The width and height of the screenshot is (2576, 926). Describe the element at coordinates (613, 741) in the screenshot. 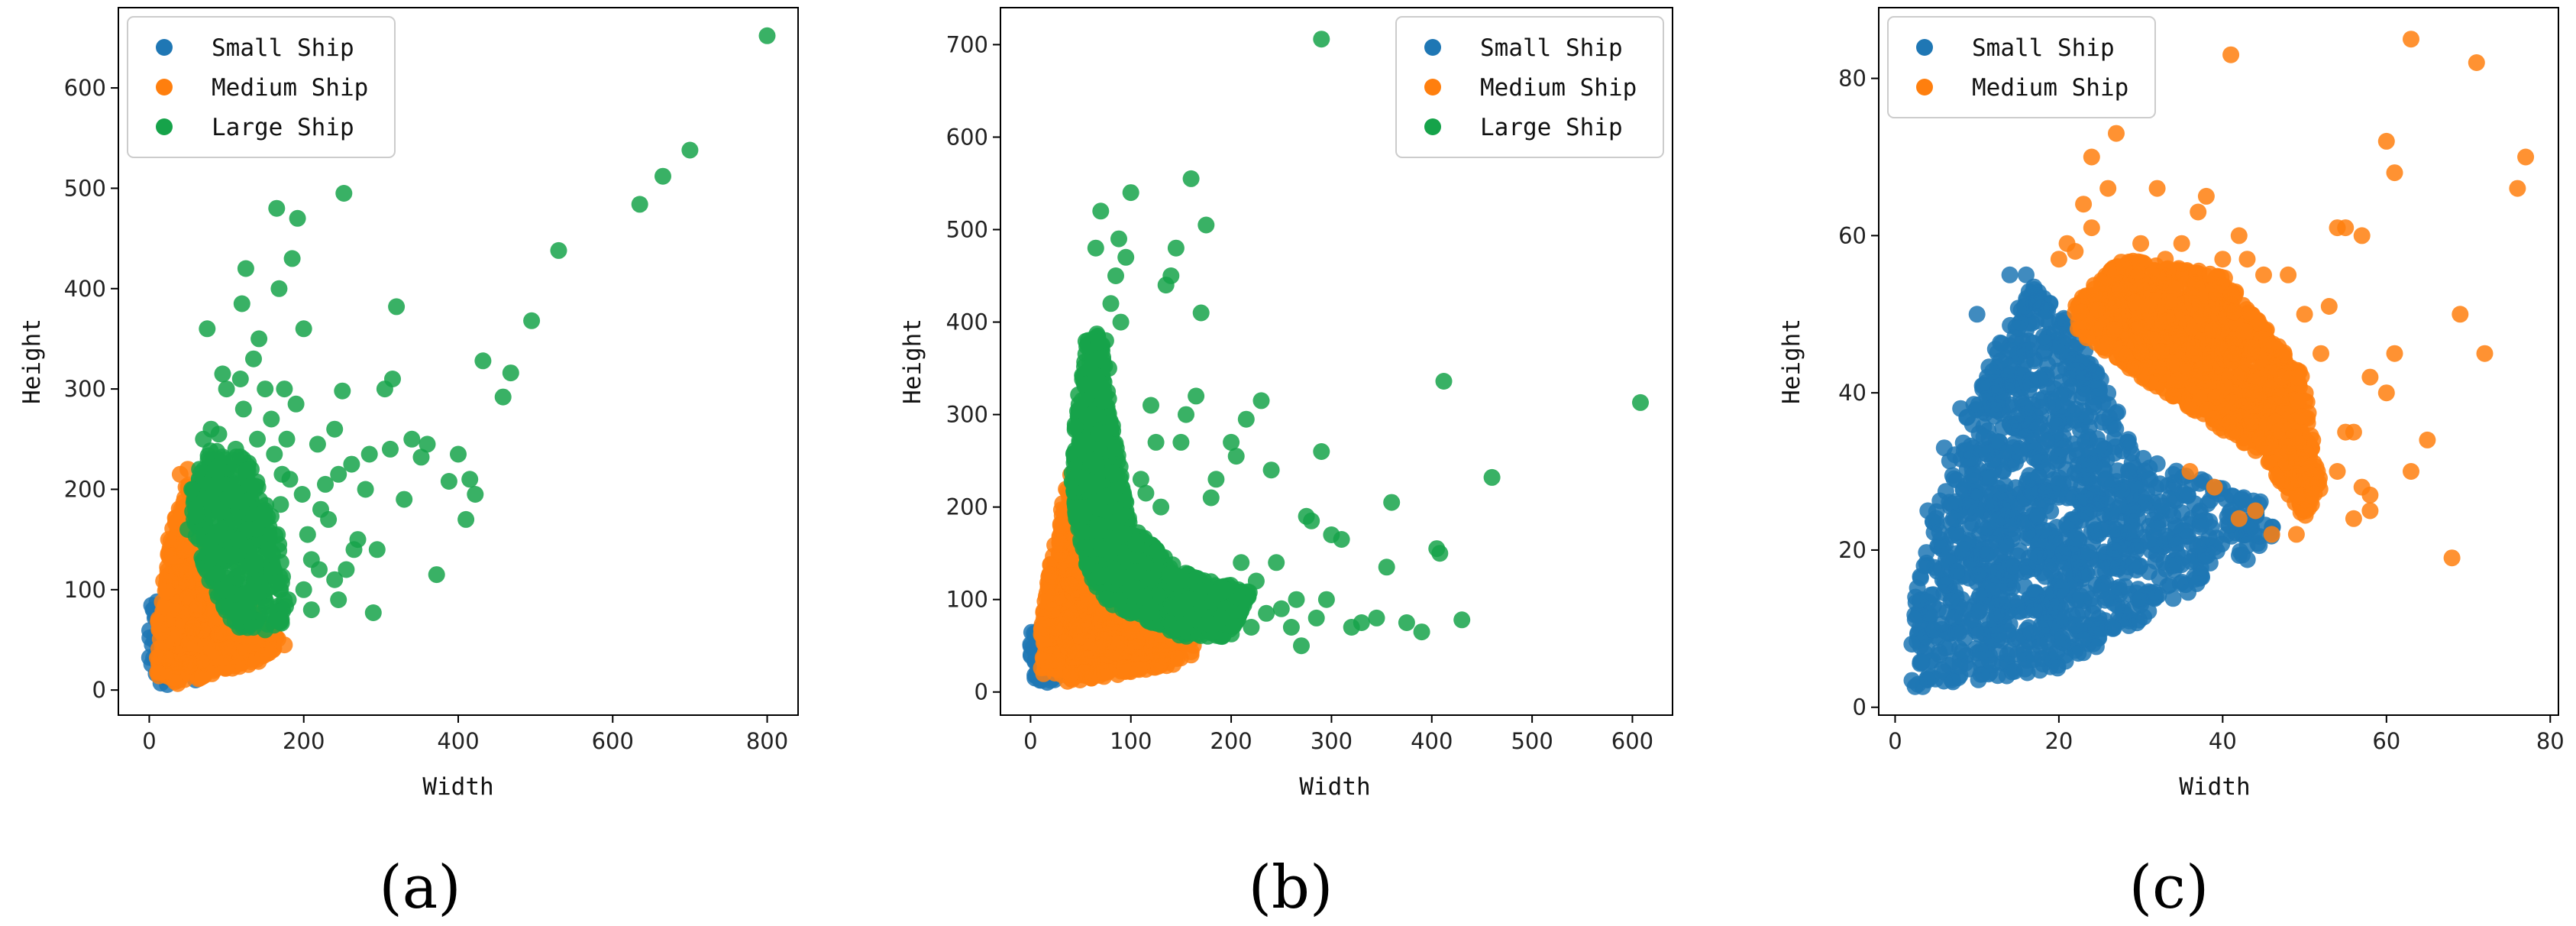

I see `x-tick-label: 600` at that location.